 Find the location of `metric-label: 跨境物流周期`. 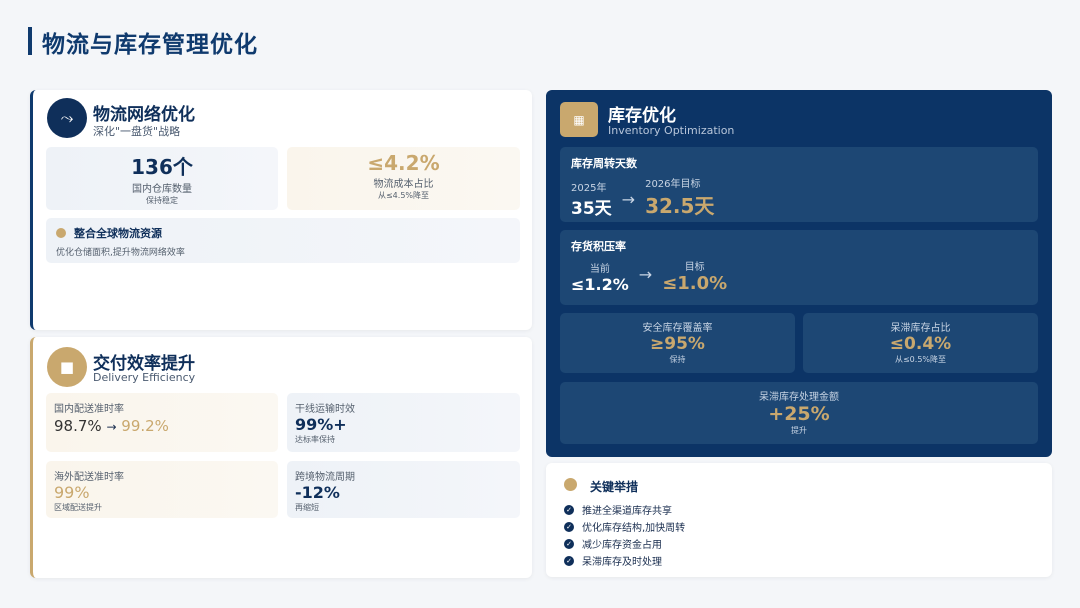

metric-label: 跨境物流周期 is located at coordinates (325, 477).